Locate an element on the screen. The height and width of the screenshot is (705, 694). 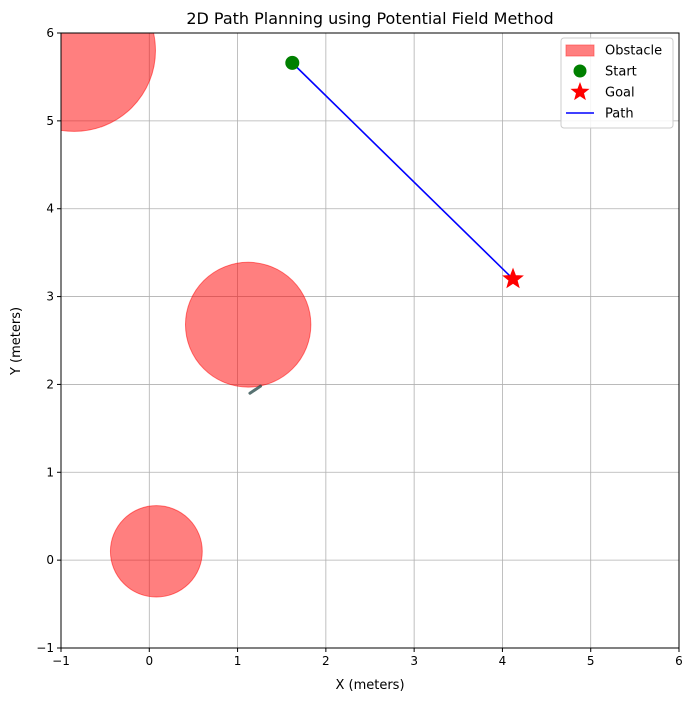
y-tick-label: 0 is located at coordinates (50, 560).